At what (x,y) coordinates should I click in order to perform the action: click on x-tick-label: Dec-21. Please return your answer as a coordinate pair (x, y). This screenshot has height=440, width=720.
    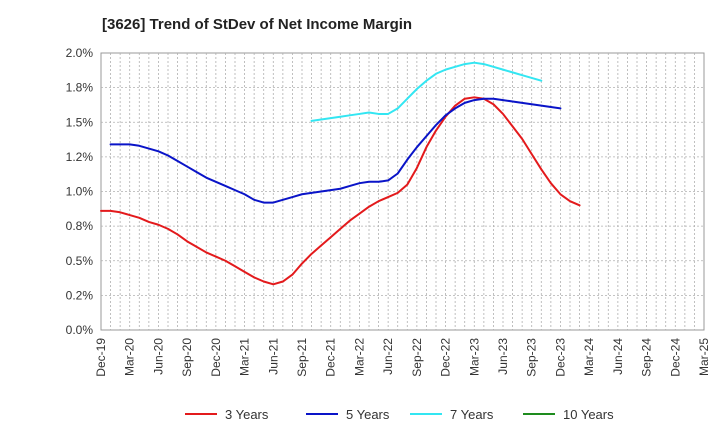
    Looking at the image, I should click on (331, 357).